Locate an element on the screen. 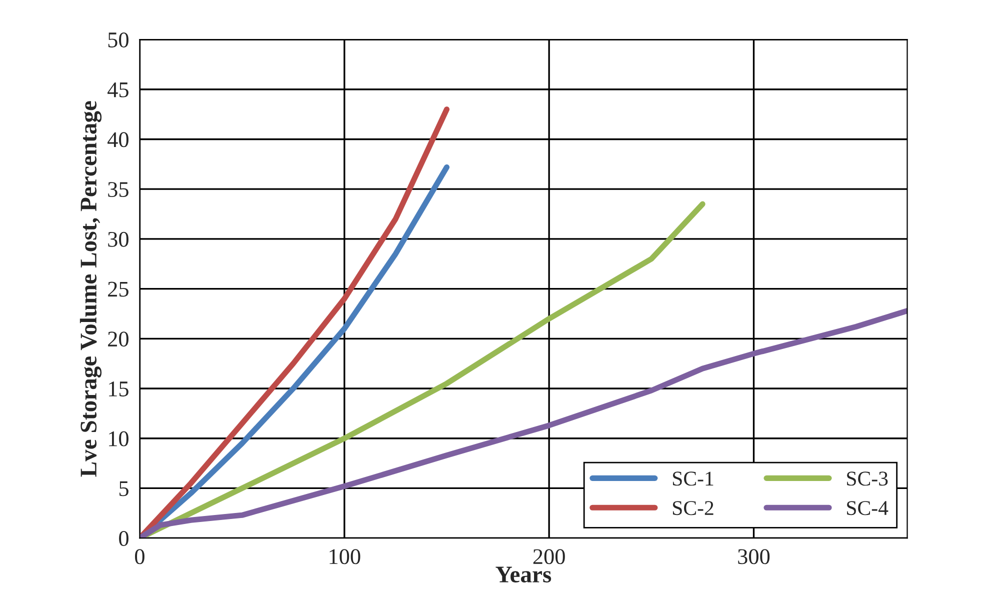  y-tick-label: 10 is located at coordinates (118, 438).